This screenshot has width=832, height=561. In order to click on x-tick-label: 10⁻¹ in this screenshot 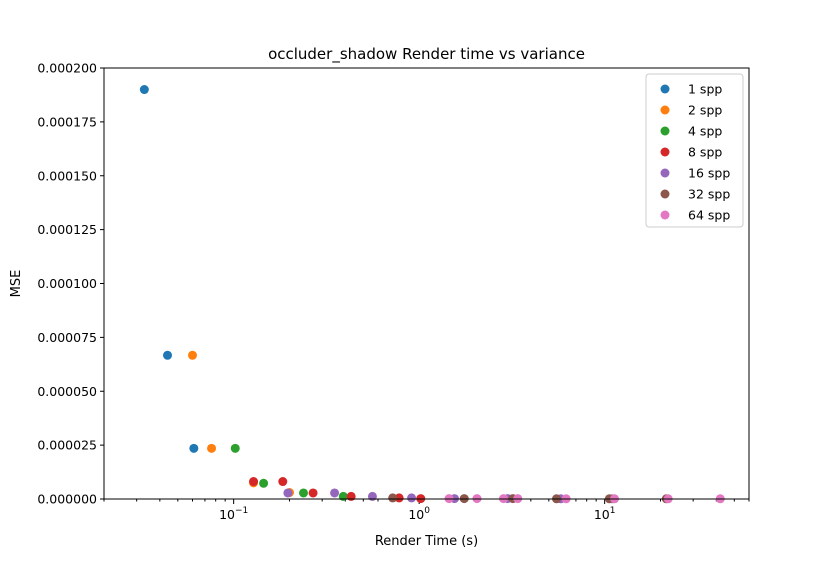, I will do `click(233, 514)`.